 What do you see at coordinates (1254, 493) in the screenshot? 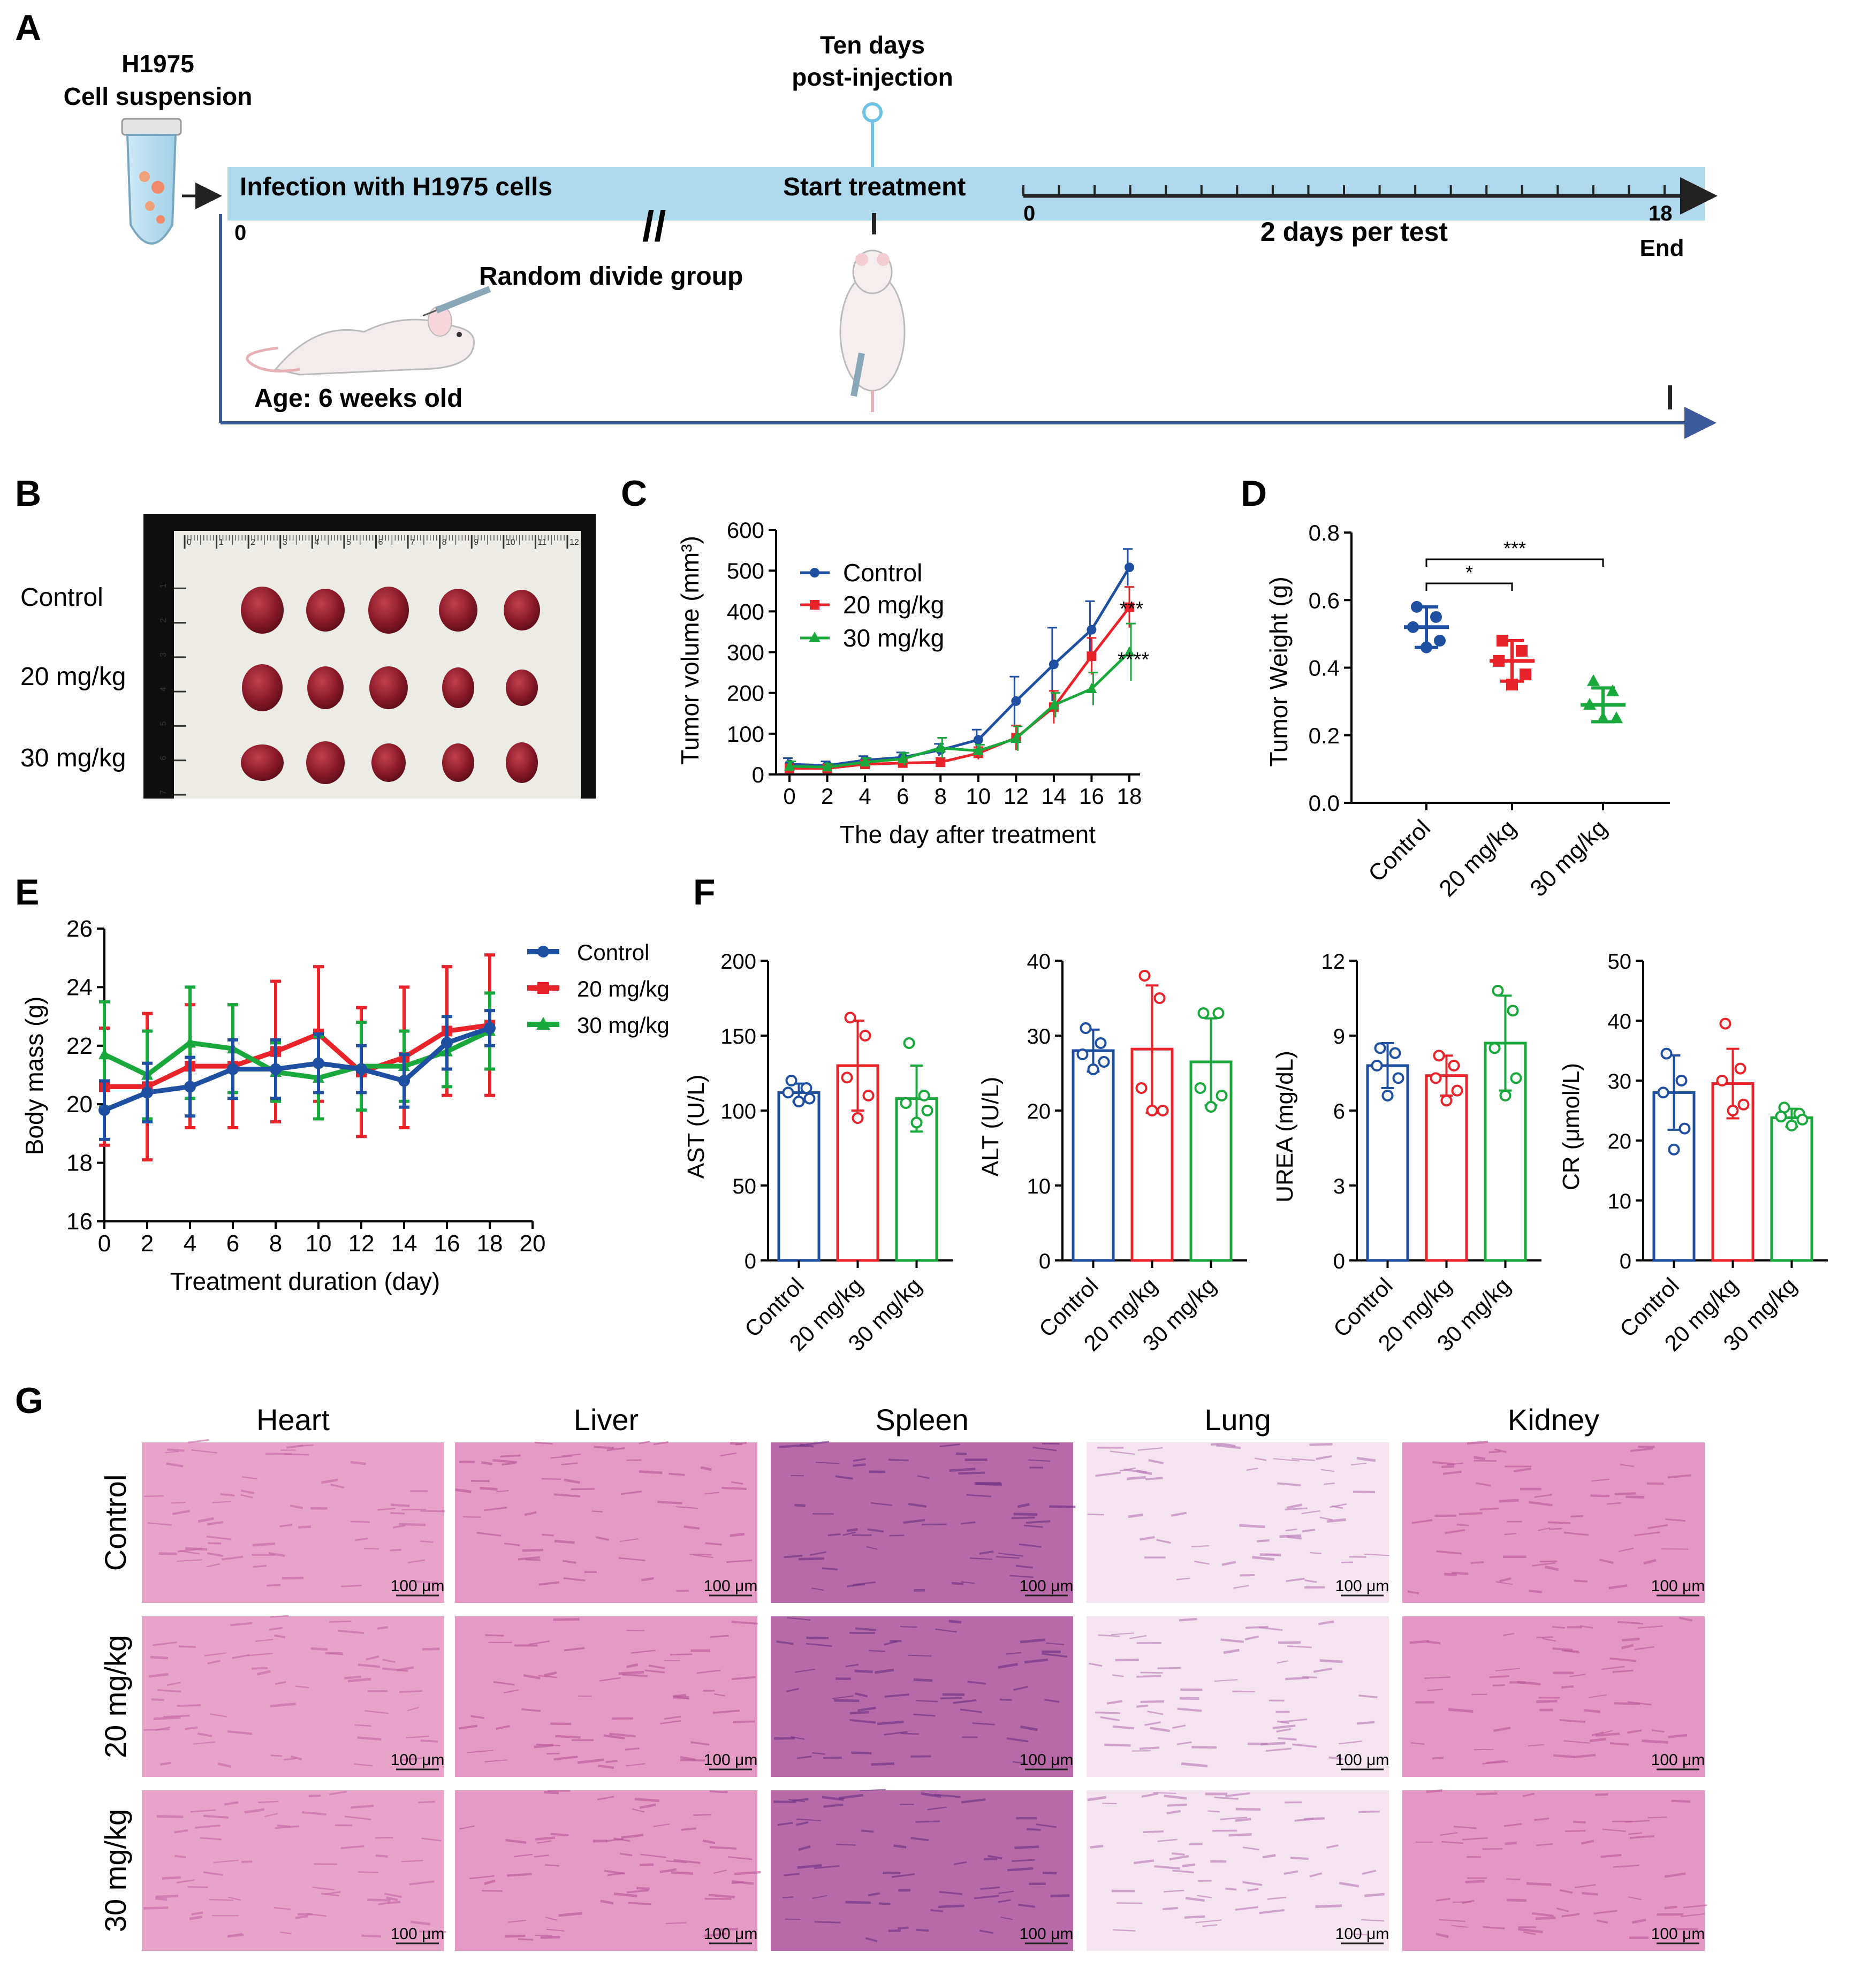
I see `panel-letter-d: D` at bounding box center [1254, 493].